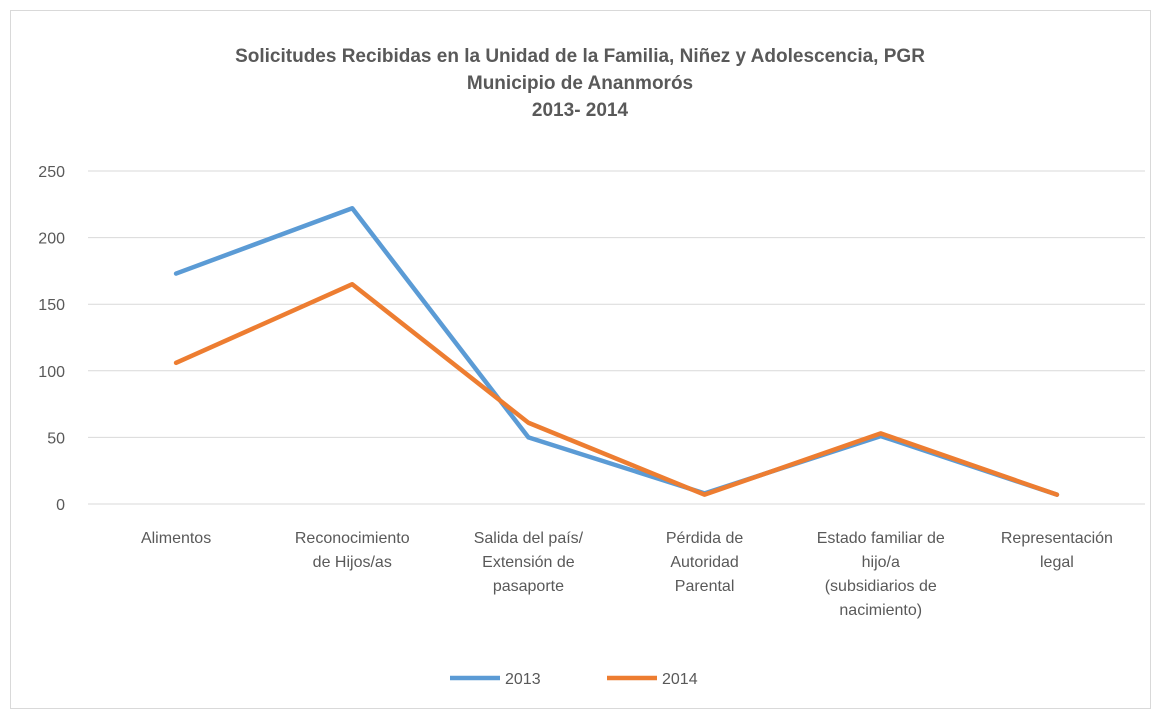 The width and height of the screenshot is (1162, 710). Describe the element at coordinates (523, 679) in the screenshot. I see `legend-label: 2013` at that location.